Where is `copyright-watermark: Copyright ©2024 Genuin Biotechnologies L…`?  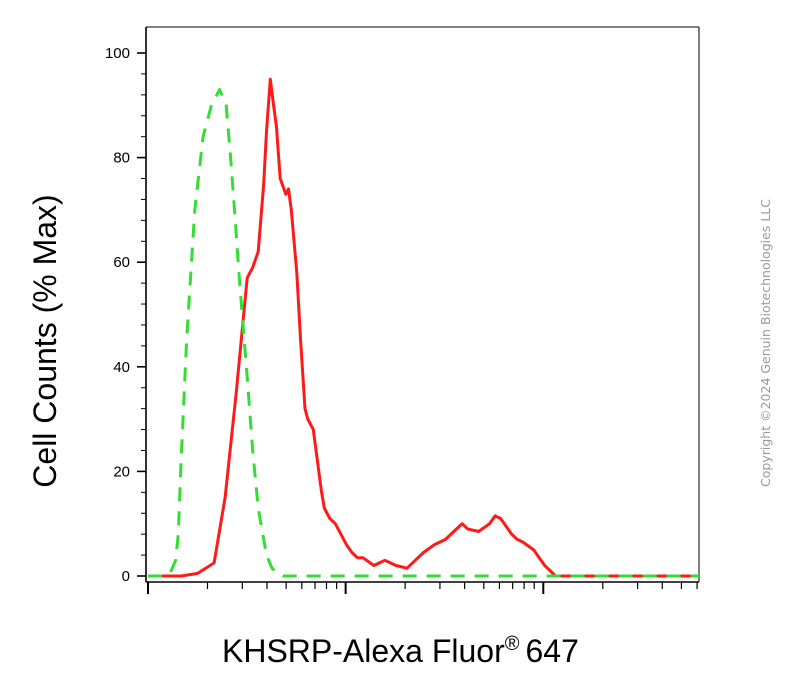
copyright-watermark: Copyright ©2024 Genuin Biotechnologies L… is located at coordinates (765, 343).